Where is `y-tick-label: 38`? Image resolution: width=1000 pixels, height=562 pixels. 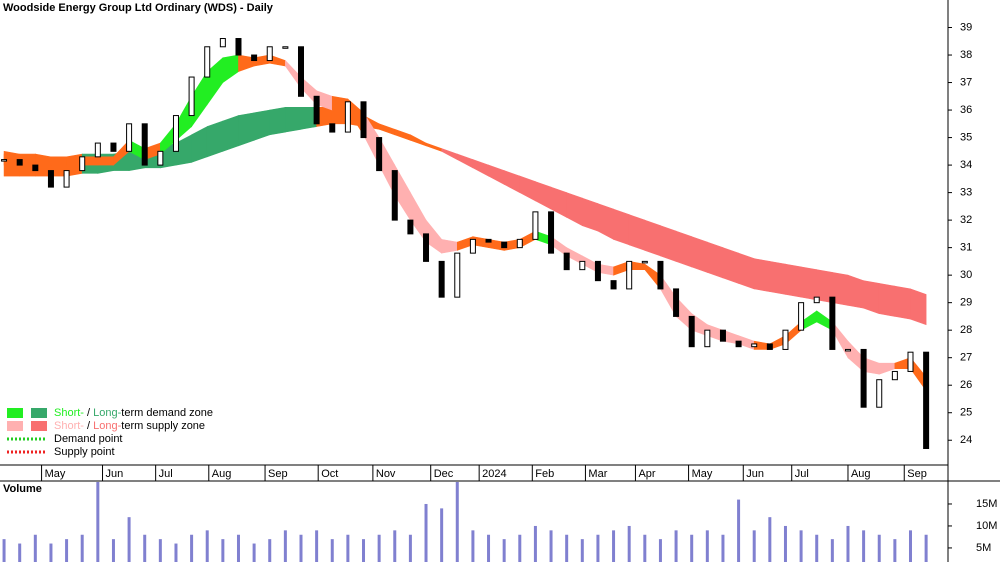 y-tick-label: 38 is located at coordinates (966, 55).